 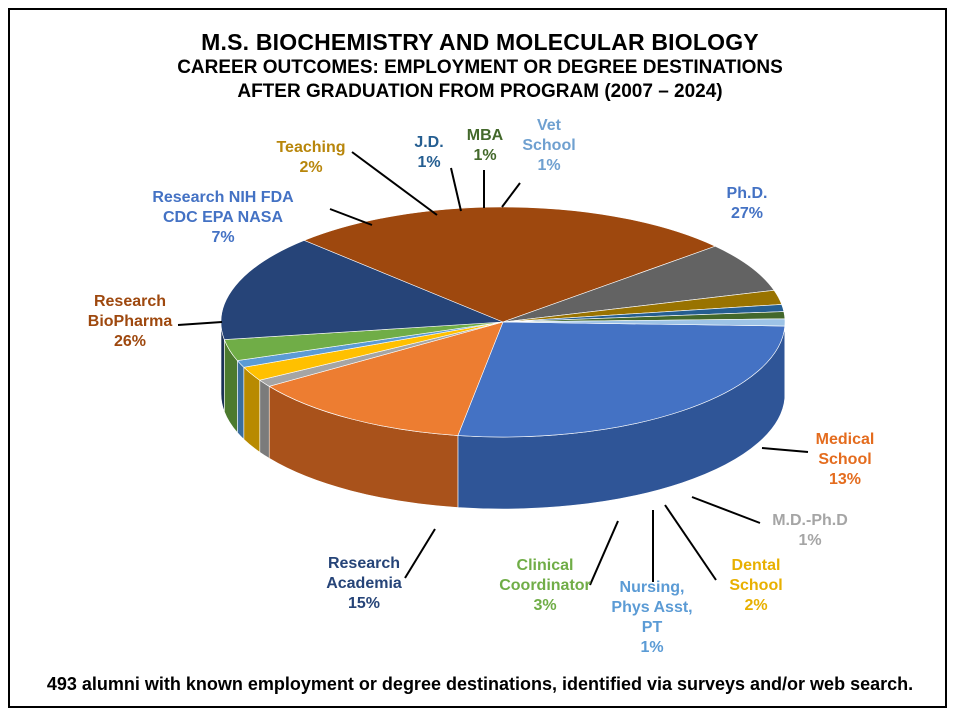 I want to click on slice-category-label: Coordinator, so click(x=545, y=585).